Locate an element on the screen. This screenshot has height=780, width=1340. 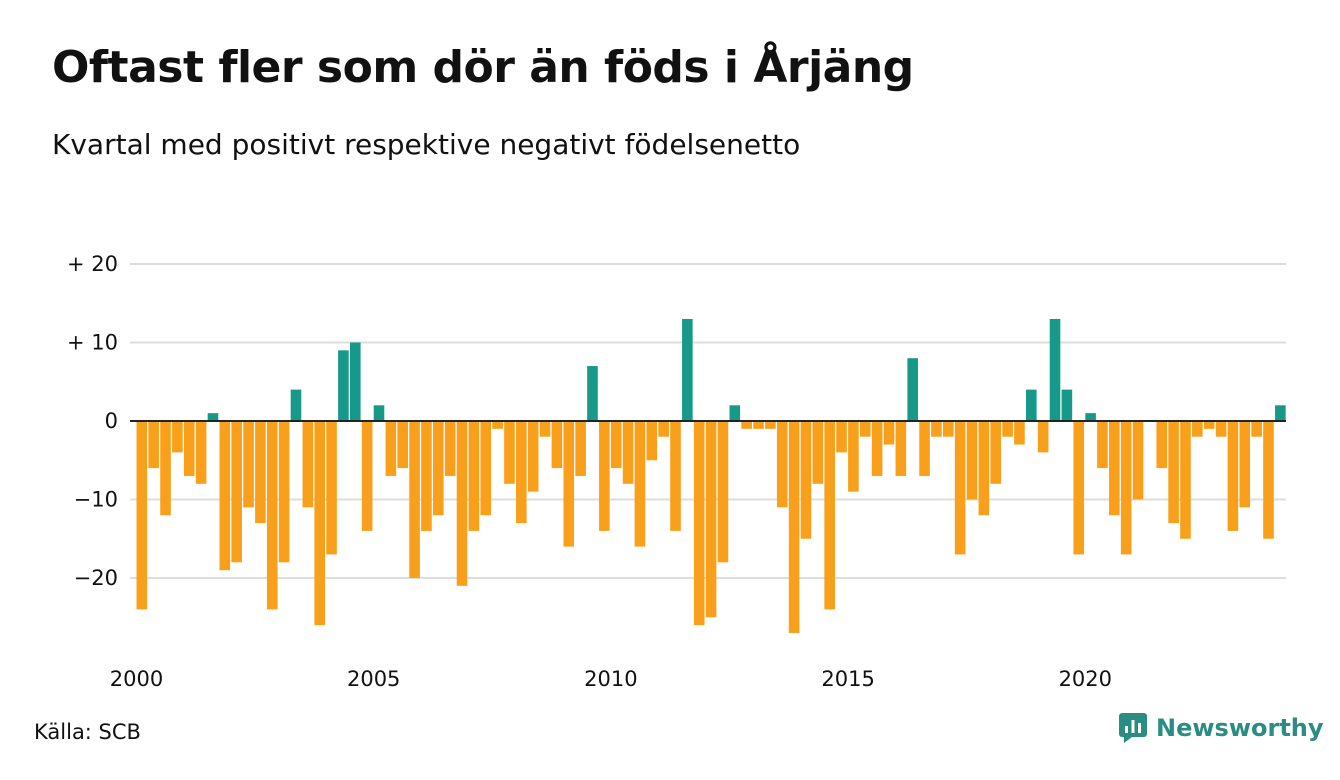
newsworthy-logo-icon is located at coordinates (1133, 728).